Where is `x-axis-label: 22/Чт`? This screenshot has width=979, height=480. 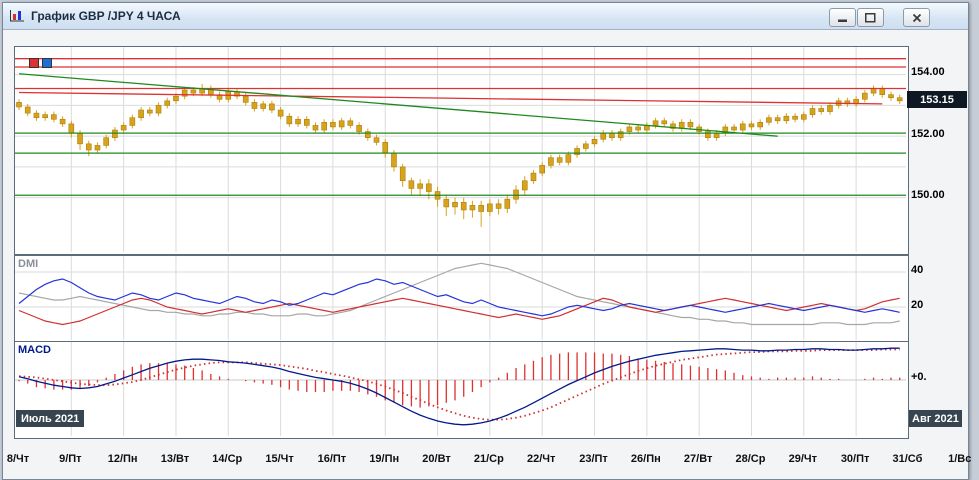 x-axis-label: 22/Чт is located at coordinates (541, 459).